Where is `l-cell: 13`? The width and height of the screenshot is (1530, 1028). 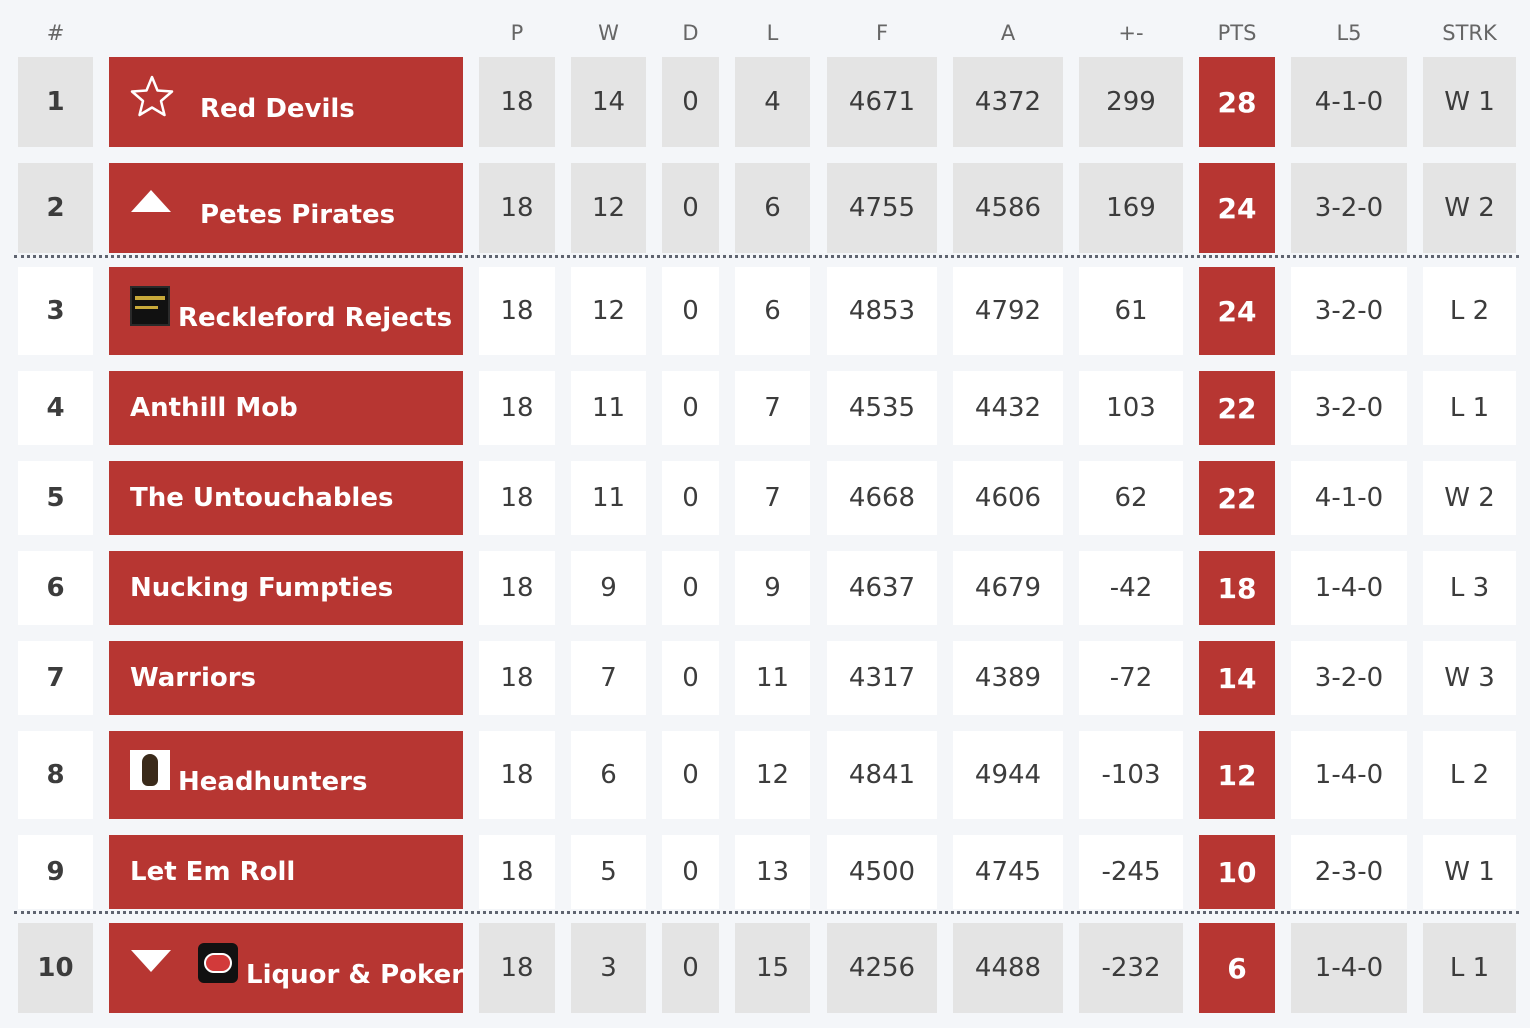
l-cell: 13 is located at coordinates (772, 872).